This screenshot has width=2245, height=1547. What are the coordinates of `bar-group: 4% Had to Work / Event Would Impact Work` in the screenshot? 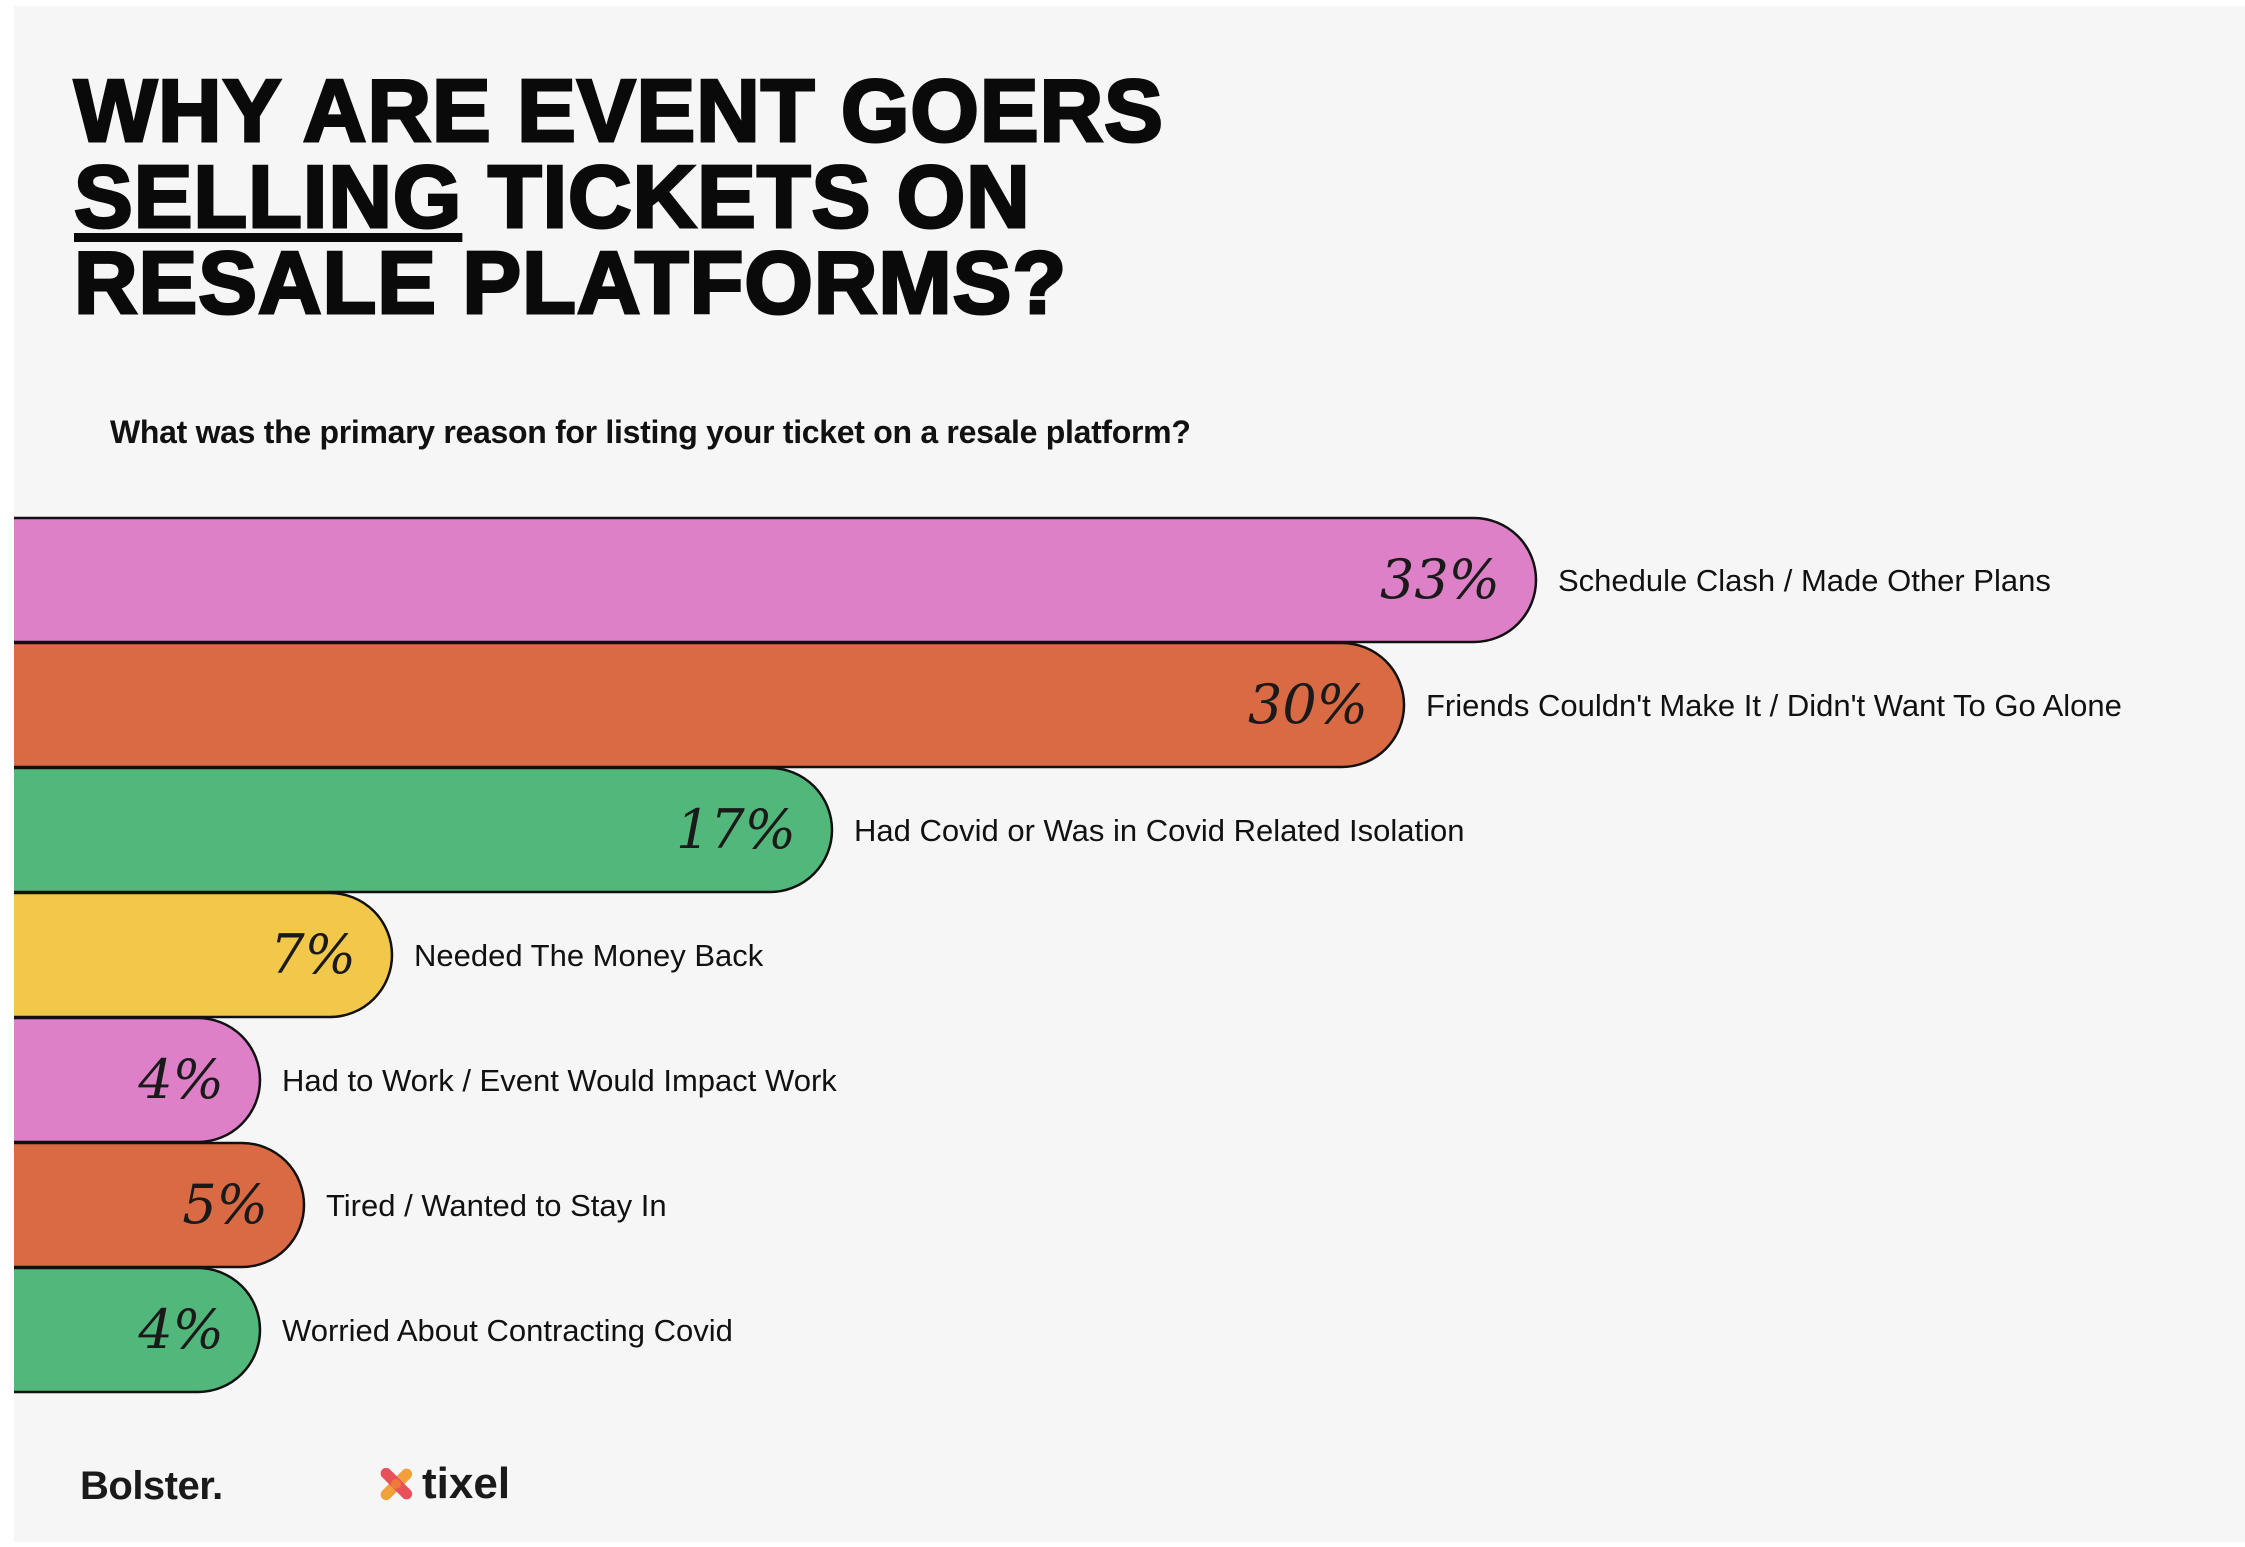 It's located at (425, 1080).